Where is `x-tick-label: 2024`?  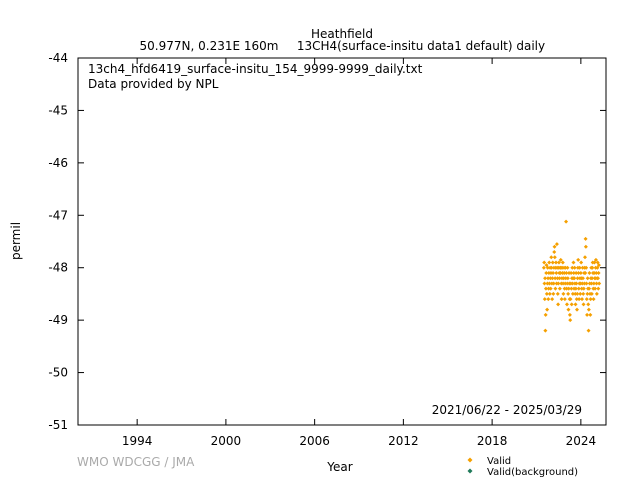 x-tick-label: 2024 is located at coordinates (581, 441).